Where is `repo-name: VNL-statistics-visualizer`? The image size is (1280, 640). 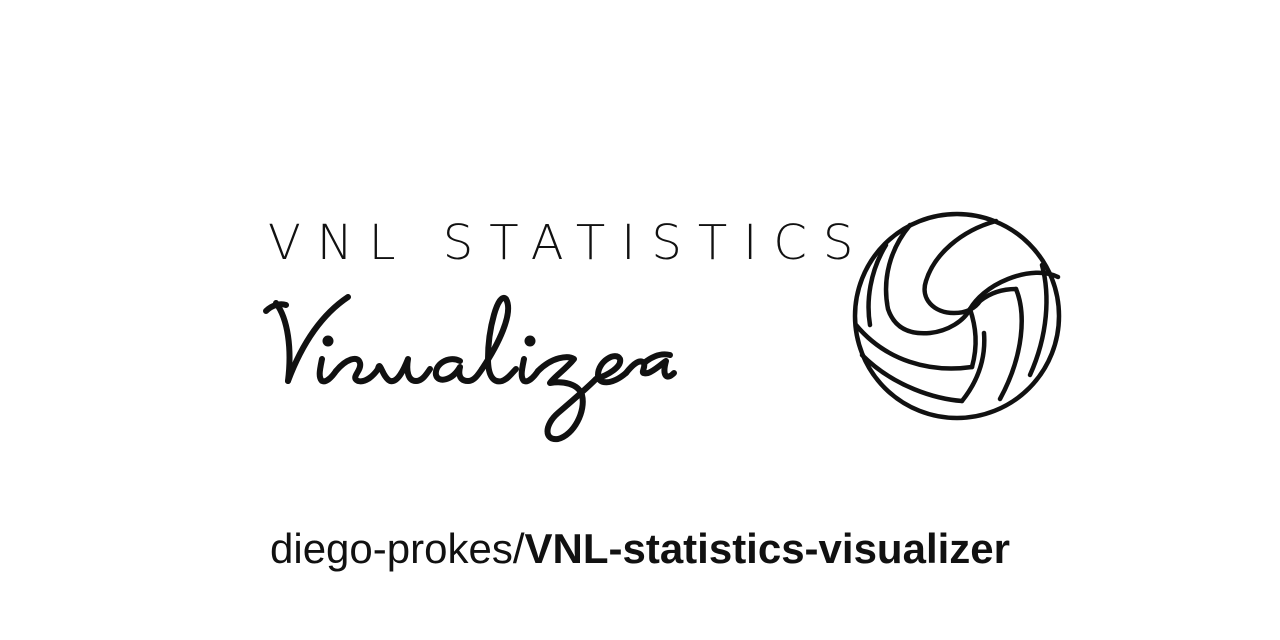
repo-name: VNL-statistics-visualizer is located at coordinates (767, 548).